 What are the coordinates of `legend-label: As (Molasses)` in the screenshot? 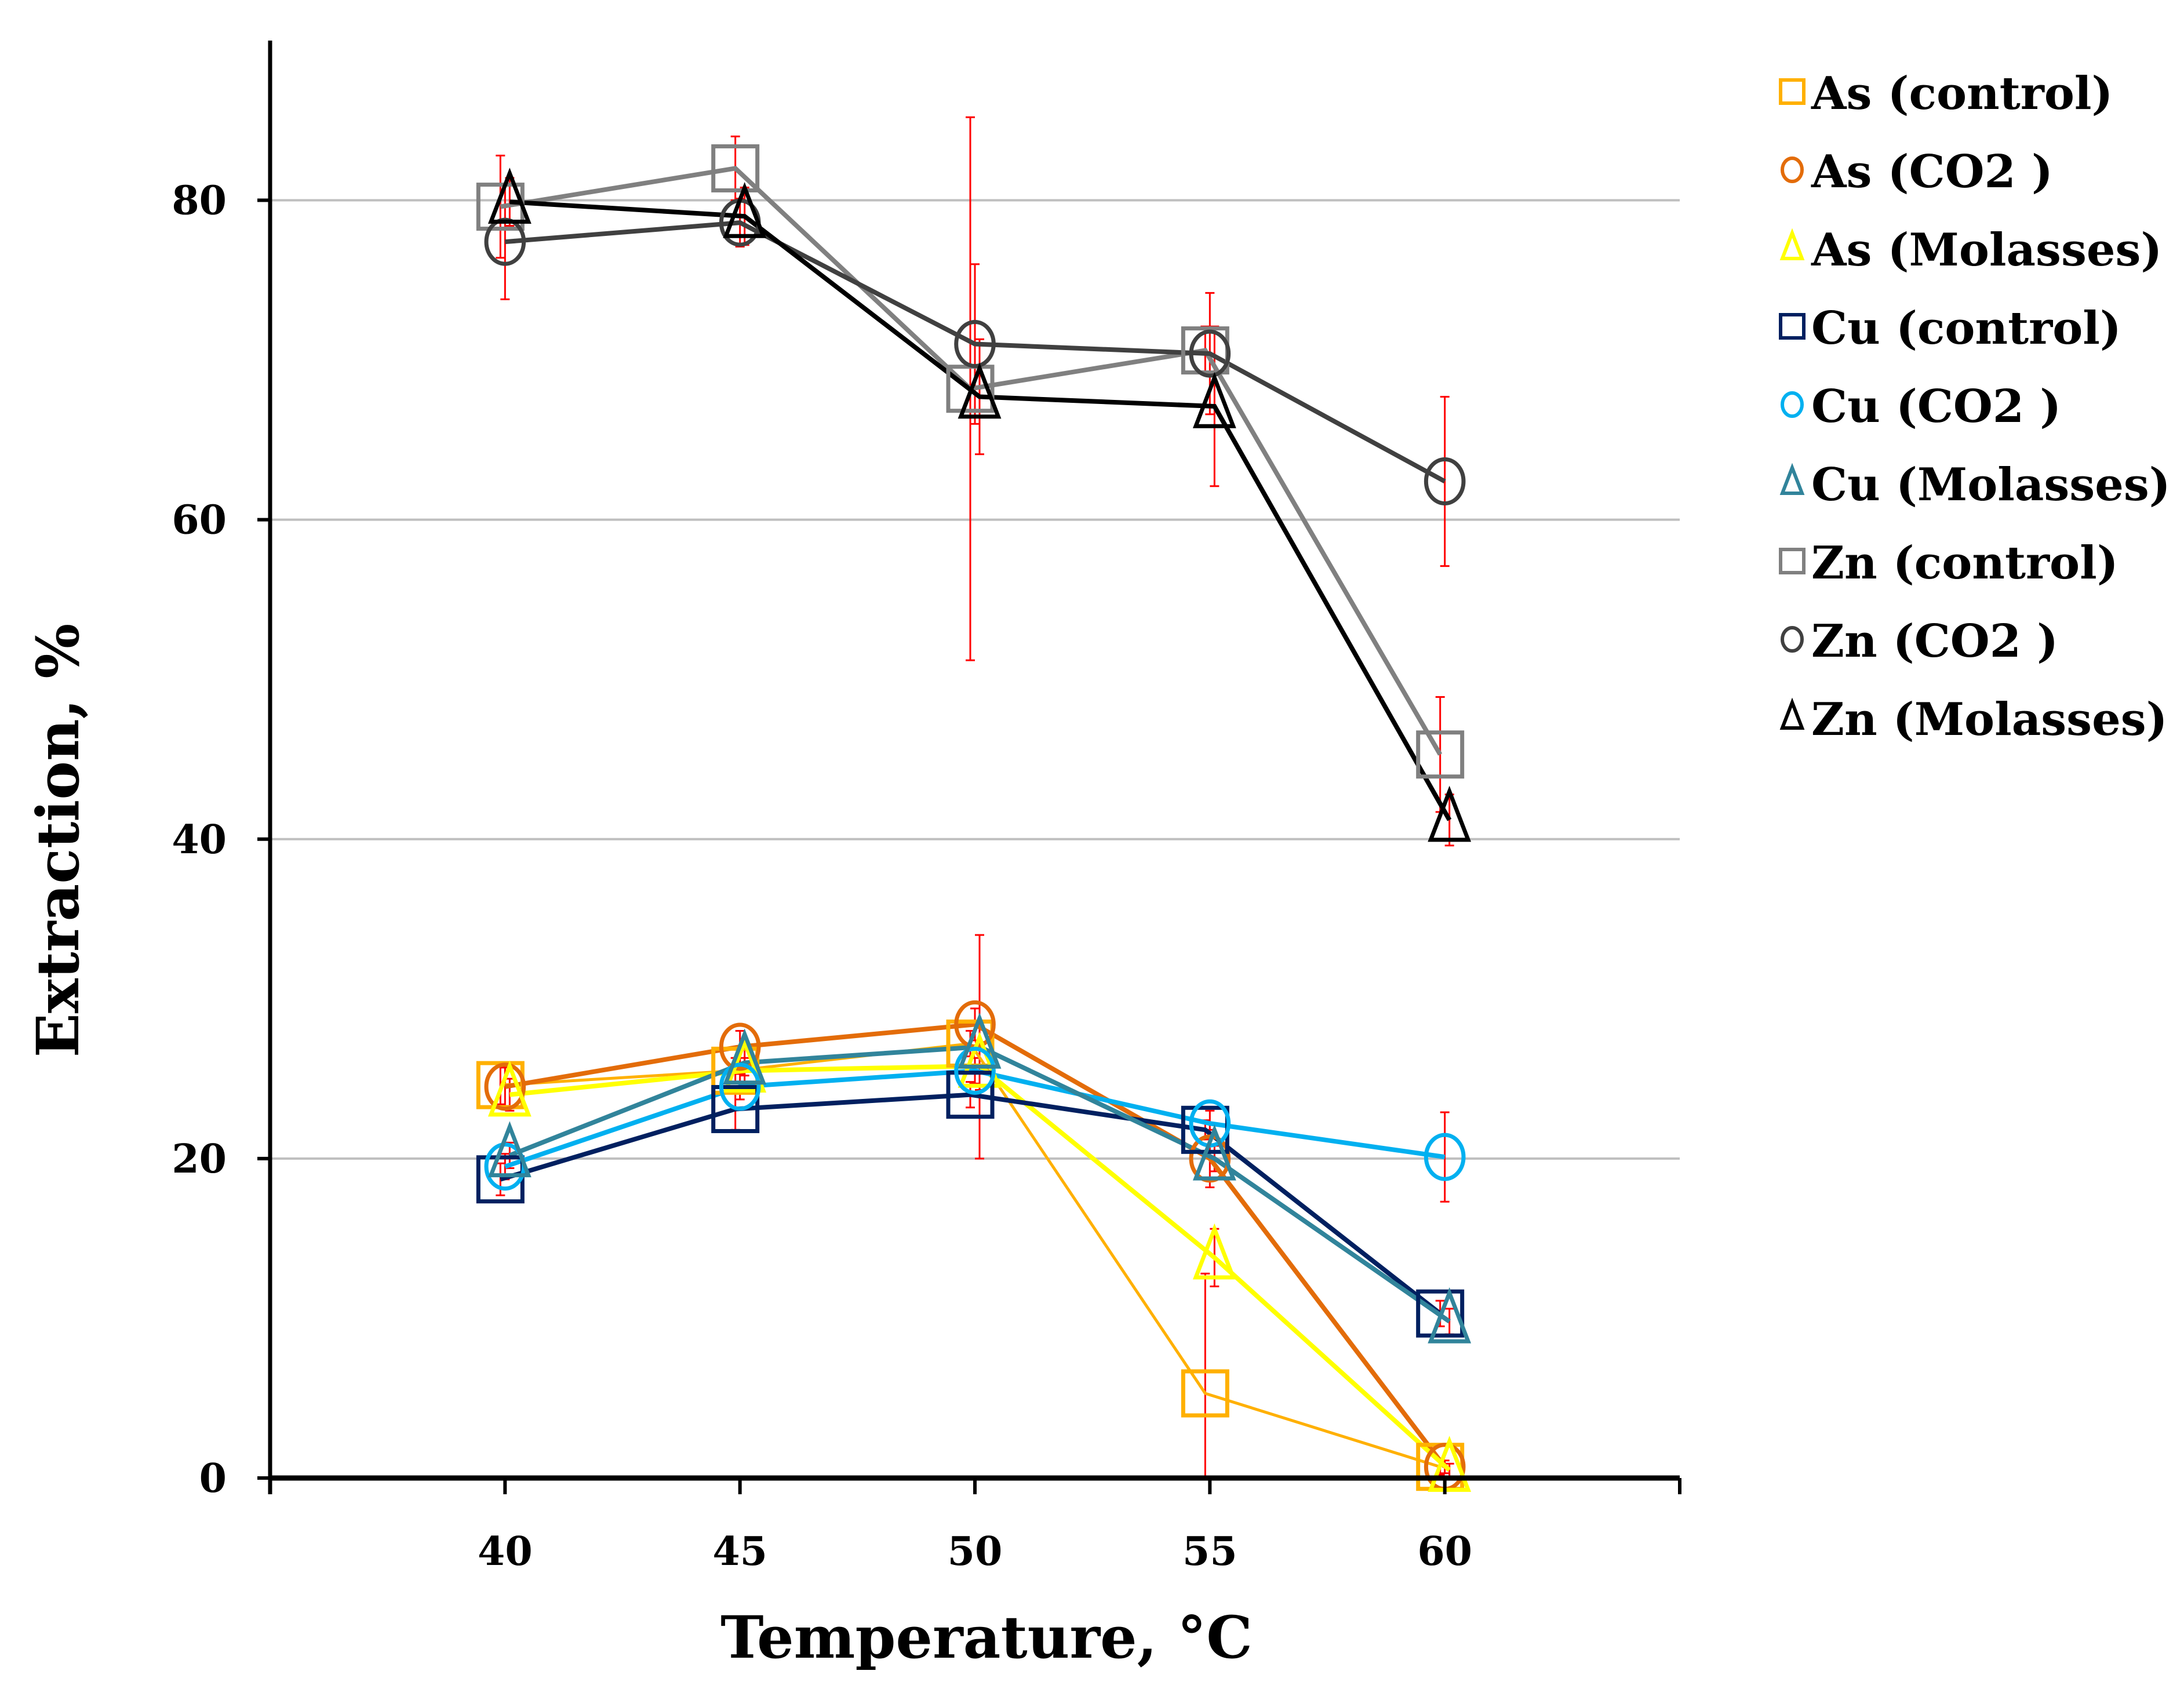 It's located at (1987, 250).